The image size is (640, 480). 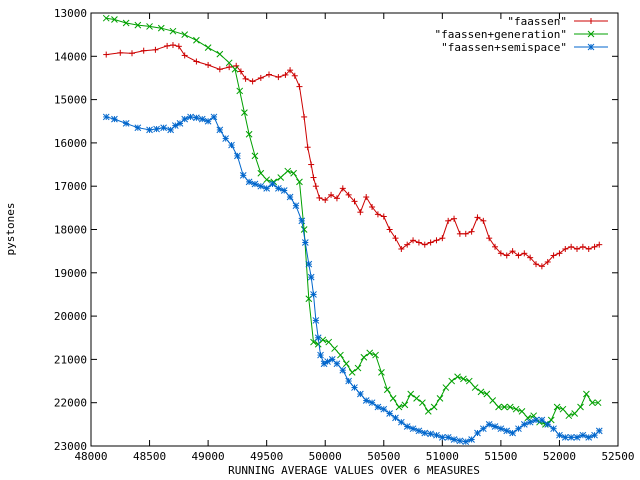 I want to click on y-tick-label: 22000, so click(x=70, y=403).